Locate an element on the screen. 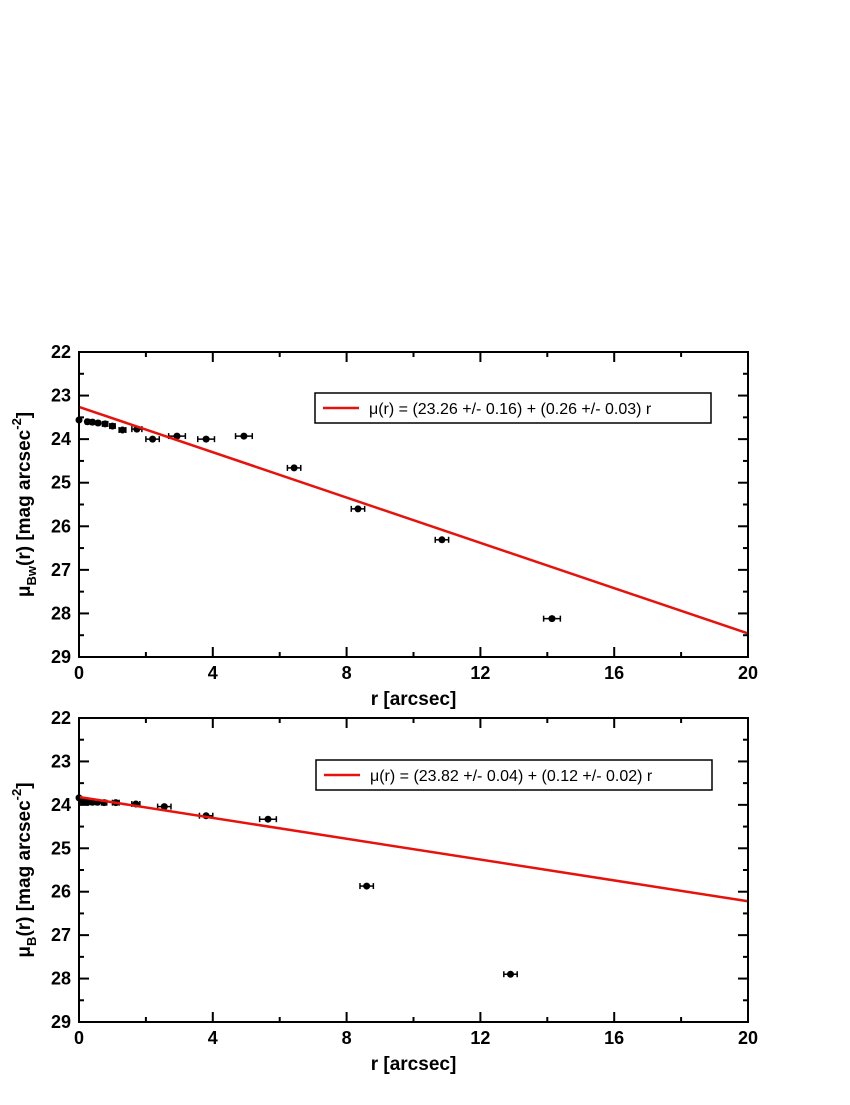  y-label-sub: Bw is located at coordinates (31, 575).